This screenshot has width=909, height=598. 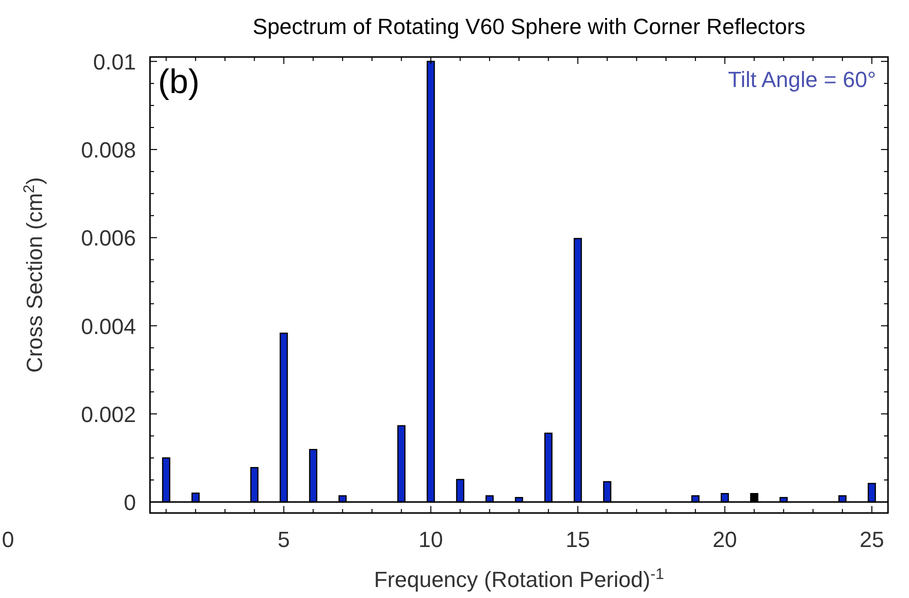 What do you see at coordinates (108, 150) in the screenshot?
I see `y-tick-label: 0.008` at bounding box center [108, 150].